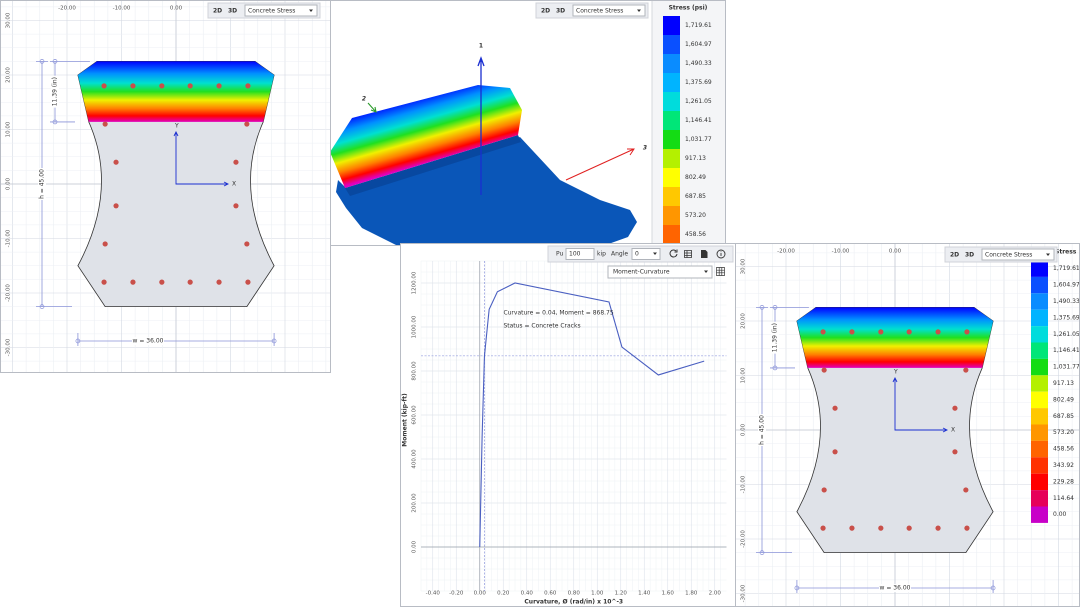  Describe the element at coordinates (688, 254) in the screenshot. I see `table-icon` at that location.